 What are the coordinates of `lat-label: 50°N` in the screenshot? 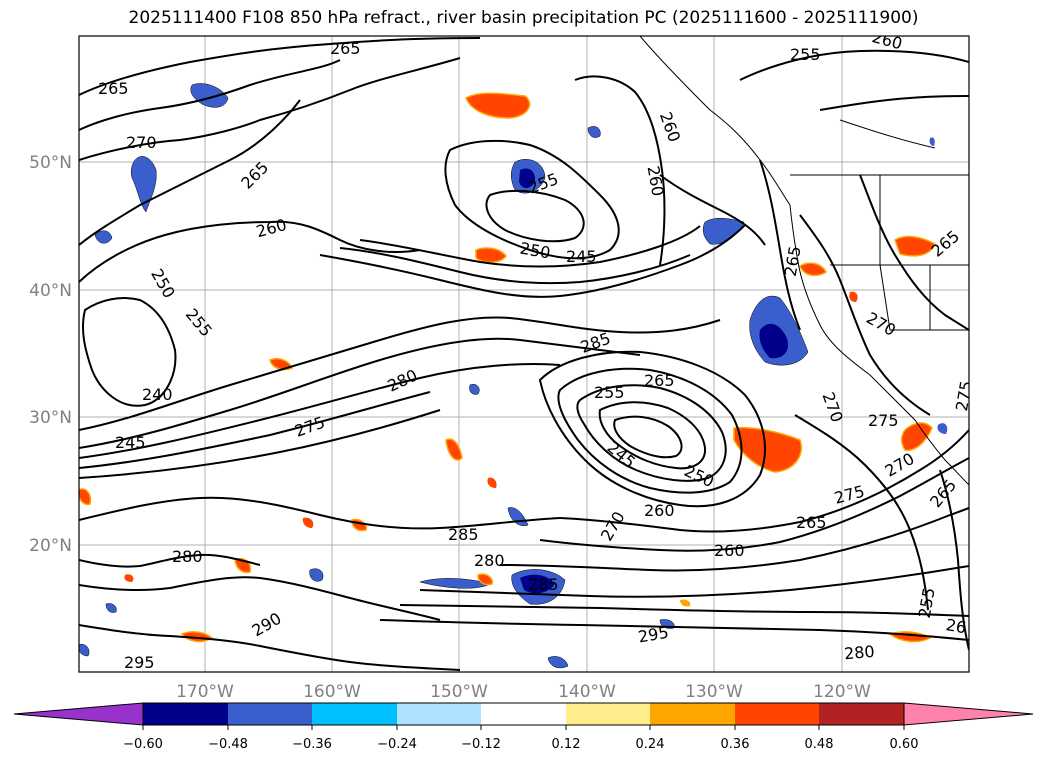 It's located at (50, 163).